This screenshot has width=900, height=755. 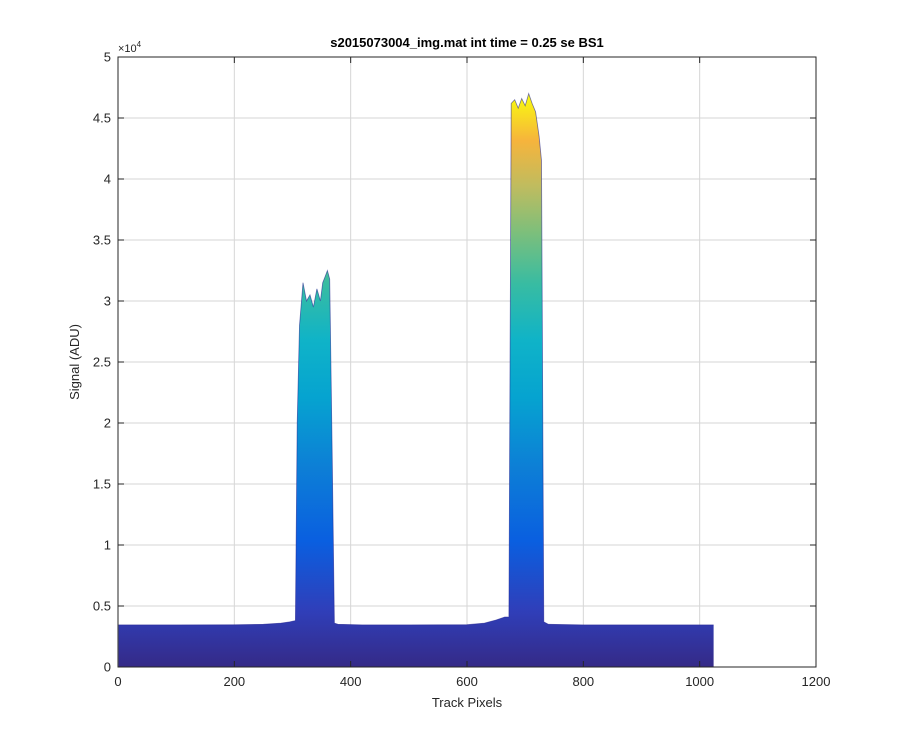 I want to click on y-multiplier: ×10⁴, so click(x=130, y=47).